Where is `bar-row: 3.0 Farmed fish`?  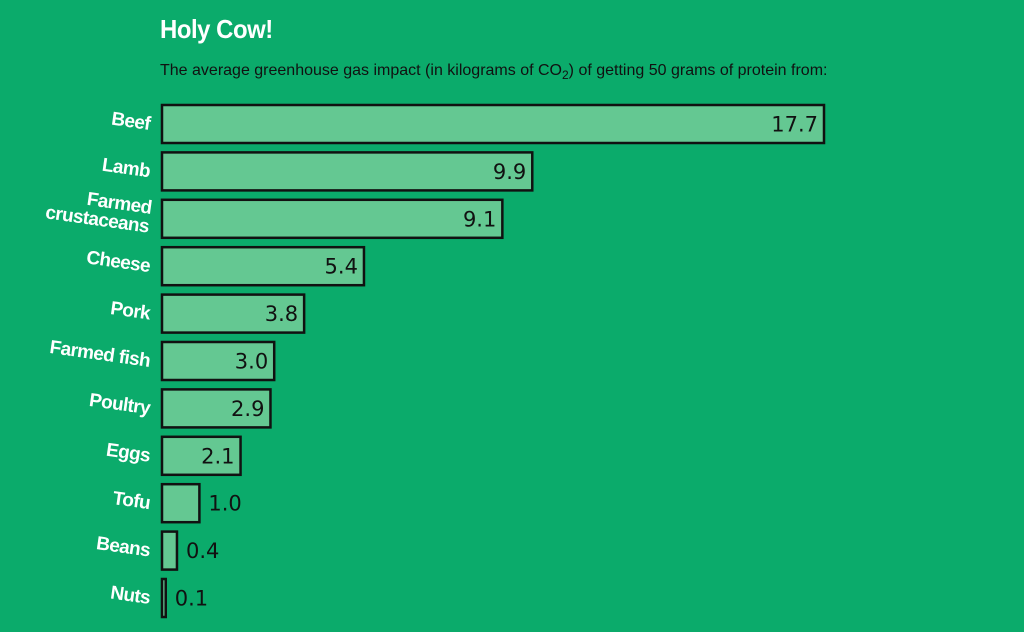 bar-row: 3.0 Farmed fish is located at coordinates (162, 359).